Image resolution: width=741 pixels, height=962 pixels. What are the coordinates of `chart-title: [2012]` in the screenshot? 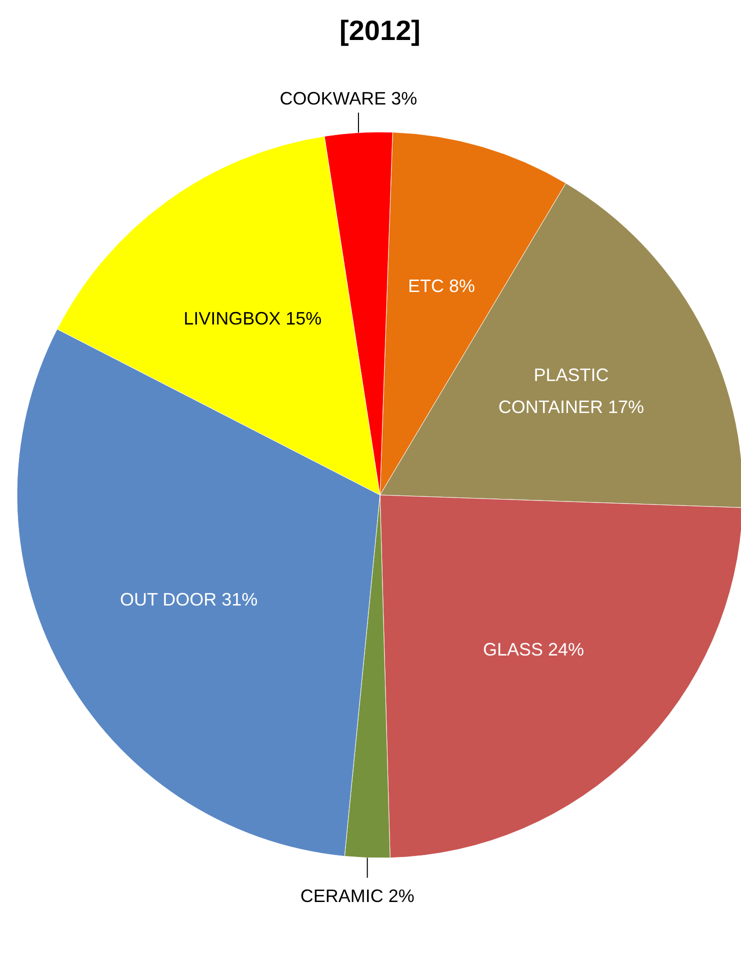 It's located at (380, 30).